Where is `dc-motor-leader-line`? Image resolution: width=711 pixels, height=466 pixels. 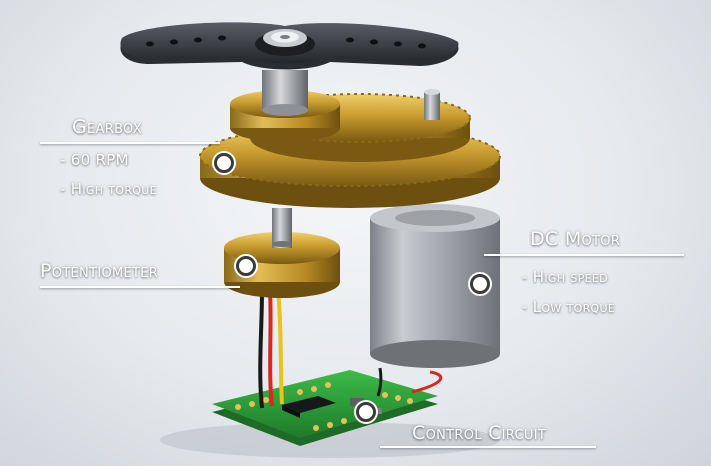 dc-motor-leader-line is located at coordinates (584, 255).